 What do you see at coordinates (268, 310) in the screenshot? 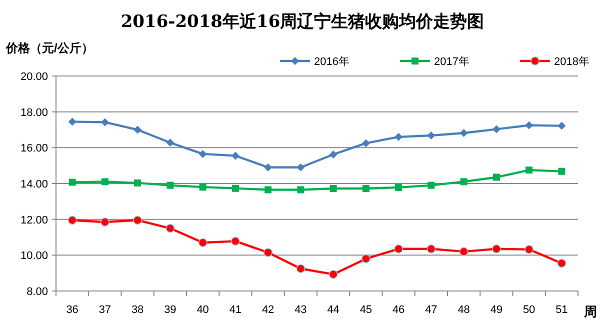
I see `x-tick-label: 42` at bounding box center [268, 310].